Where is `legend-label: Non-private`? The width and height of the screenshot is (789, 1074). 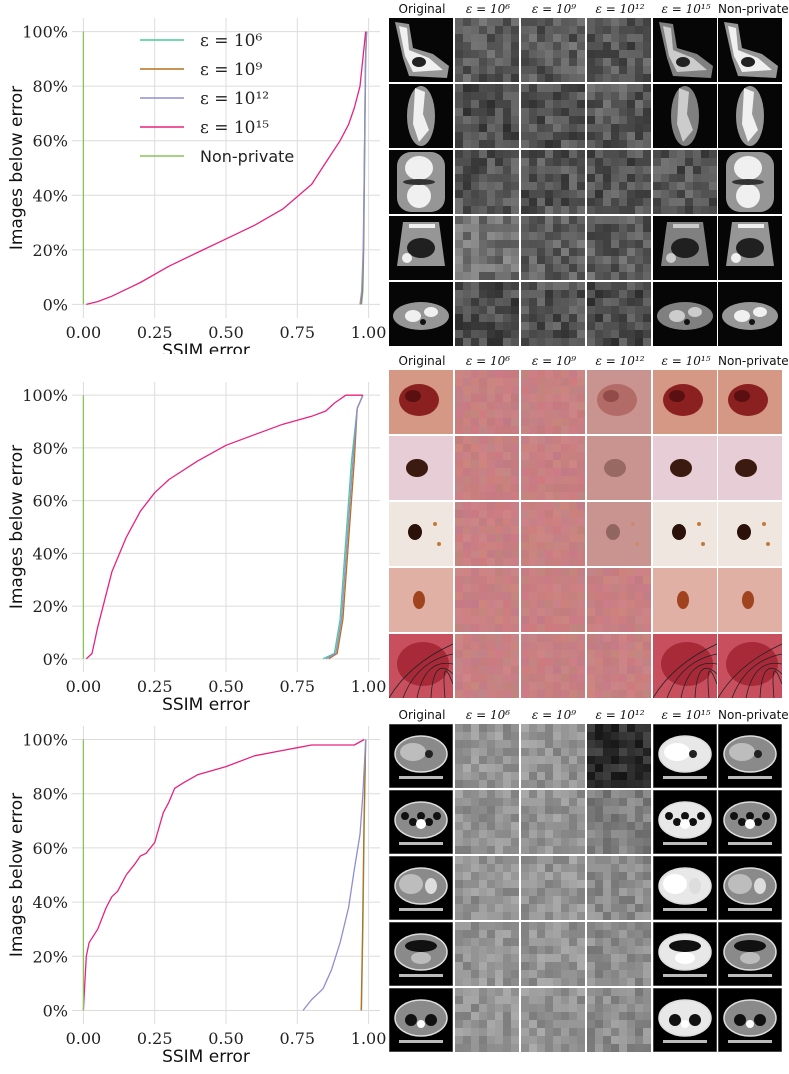 legend-label: Non-private is located at coordinates (247, 156).